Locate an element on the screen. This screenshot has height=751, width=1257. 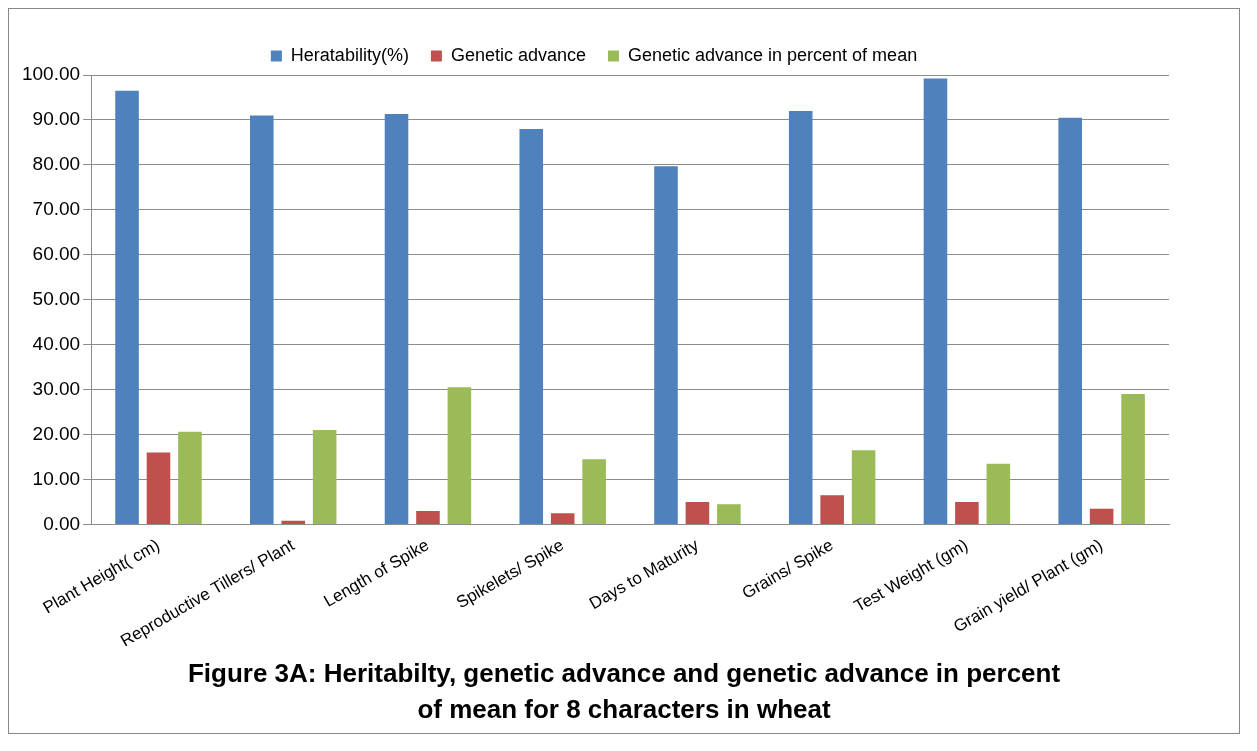
y-tick-label: 80.00 is located at coordinates (56, 164).